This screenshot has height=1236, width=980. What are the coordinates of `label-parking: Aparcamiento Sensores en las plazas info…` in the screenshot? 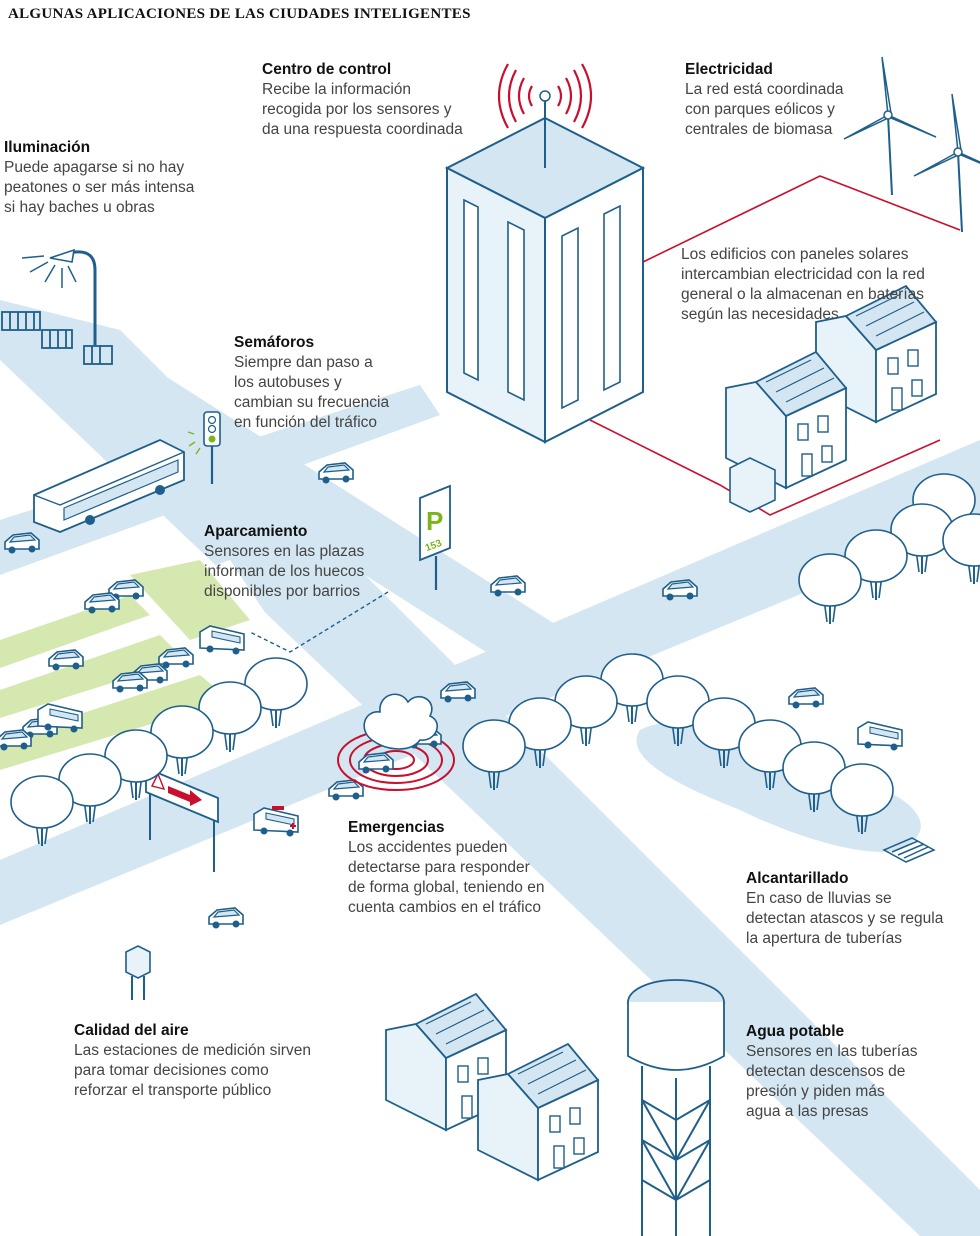 It's located at (284, 562).